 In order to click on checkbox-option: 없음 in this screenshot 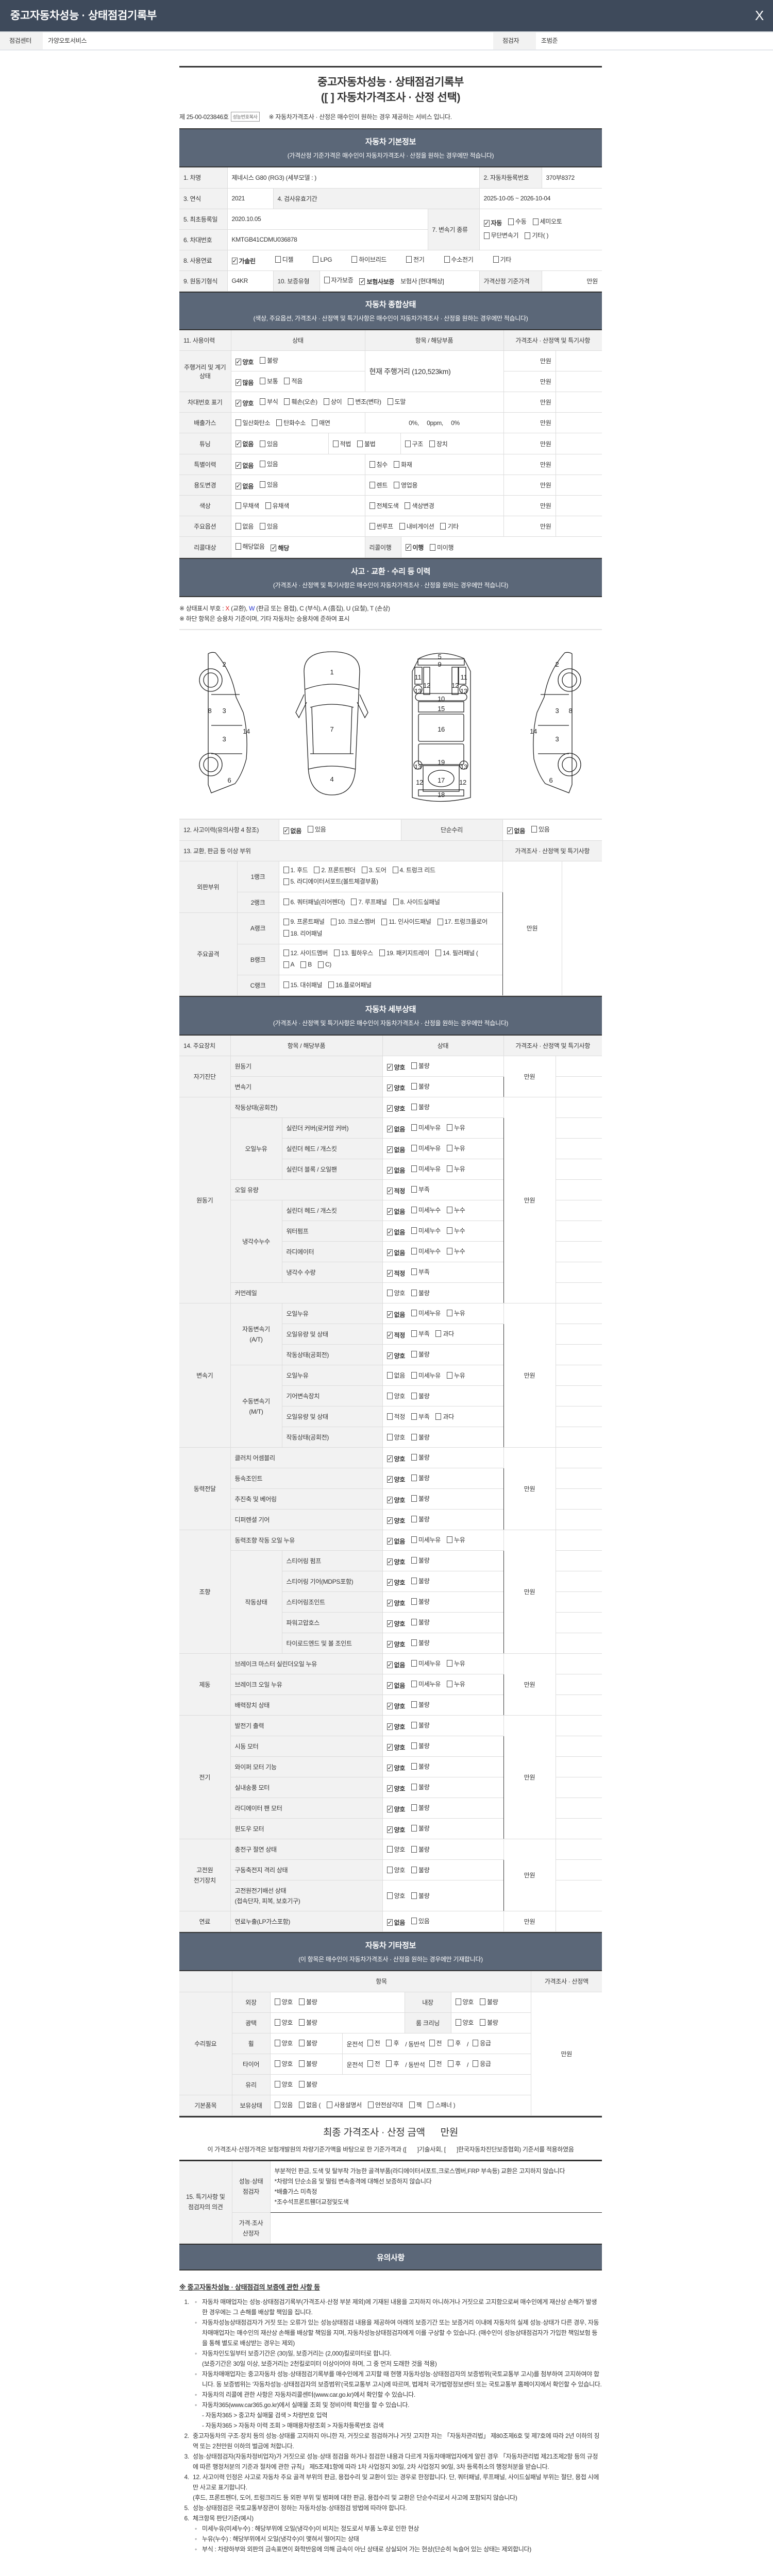, I will do `click(395, 1375)`.